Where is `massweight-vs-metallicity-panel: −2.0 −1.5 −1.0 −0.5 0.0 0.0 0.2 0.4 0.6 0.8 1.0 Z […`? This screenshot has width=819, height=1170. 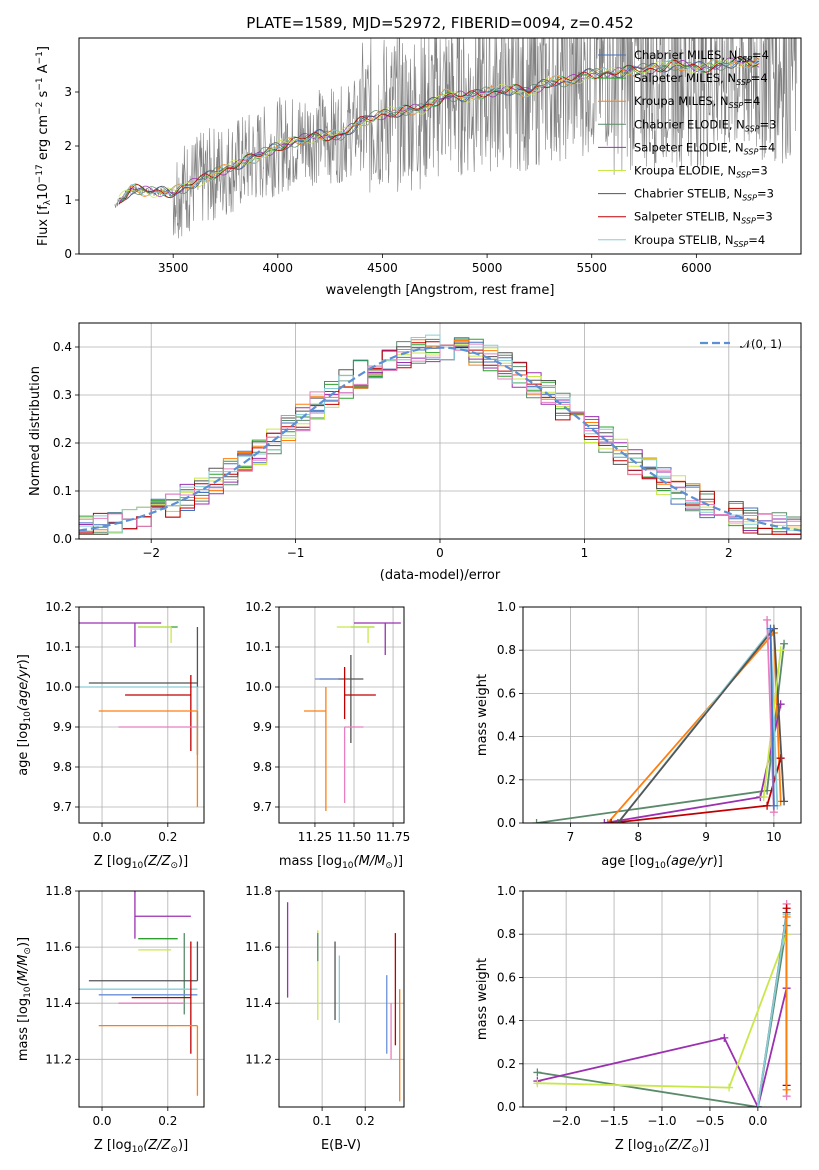
massweight-vs-metallicity-panel: −2.0 −1.5 −1.0 −0.5 0.0 0.0 0.2 0.4 0.6 0.8 1.0 Z [… is located at coordinates (638, 1019).